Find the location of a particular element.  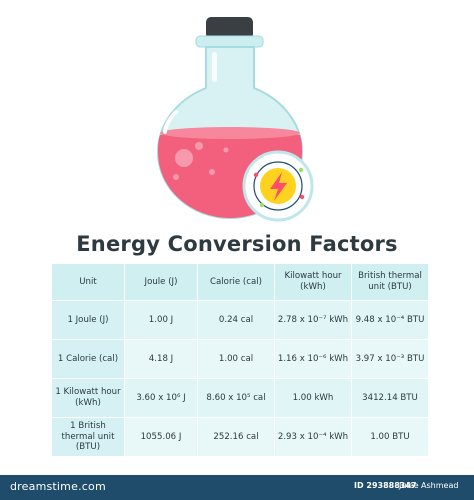

liquid-surface is located at coordinates (230, 133).